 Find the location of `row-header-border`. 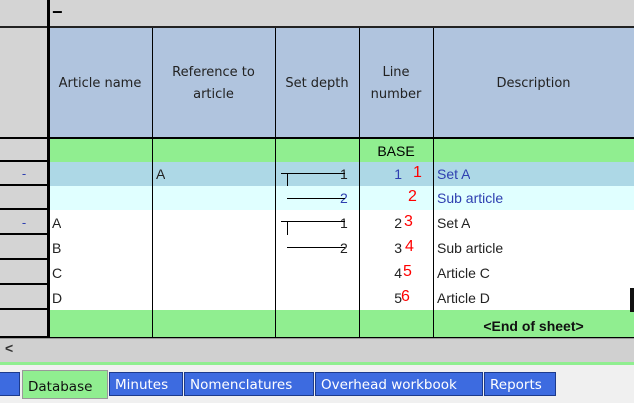

row-header-border is located at coordinates (48, 169).